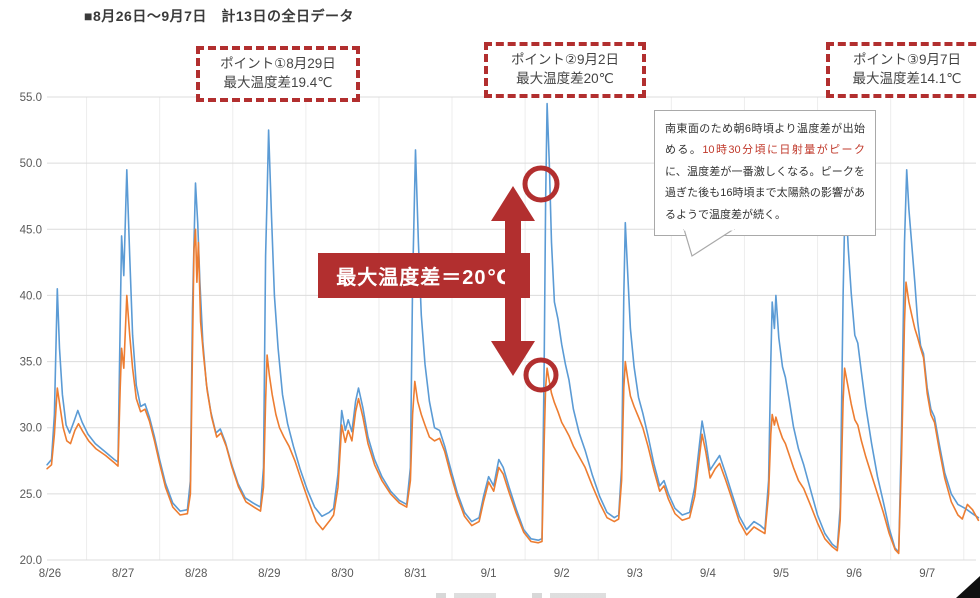  Describe the element at coordinates (765, 140) in the screenshot. I see `bubble-text-1: 南東面のため朝6時頃より温度差が出始める。` at that location.